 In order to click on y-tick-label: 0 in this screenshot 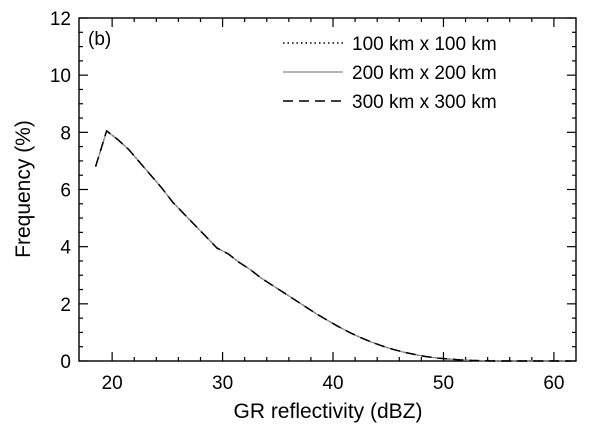, I will do `click(65, 362)`.